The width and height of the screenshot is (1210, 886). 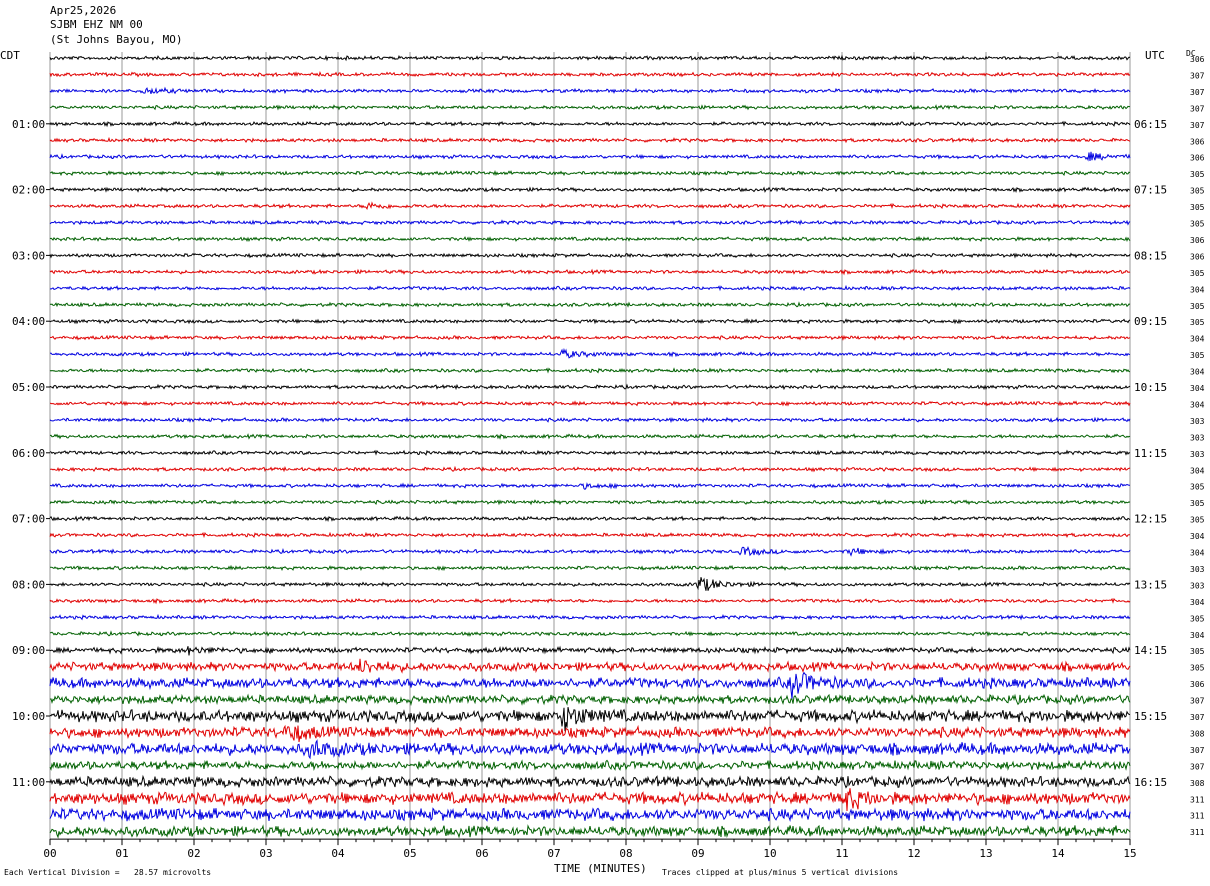 What do you see at coordinates (28, 321) in the screenshot?
I see `left-hour-label: 04:00` at bounding box center [28, 321].